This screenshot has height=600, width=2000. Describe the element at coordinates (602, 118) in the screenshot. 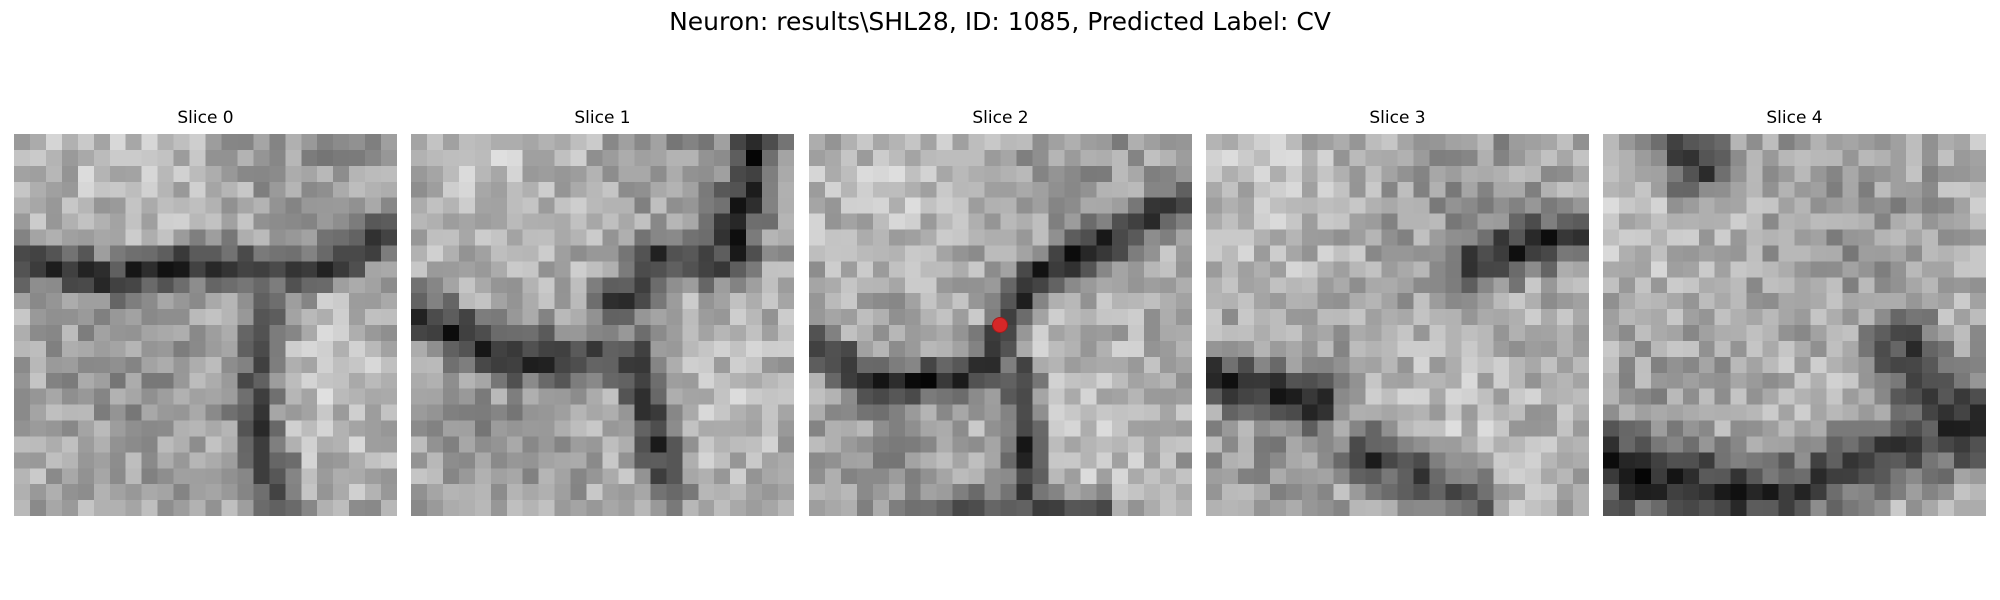

I see `slice-label-1: Slice 1` at that location.